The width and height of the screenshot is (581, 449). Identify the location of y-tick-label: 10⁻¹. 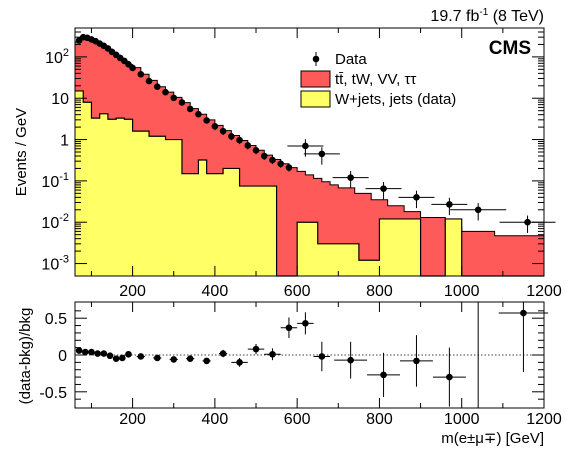
(55, 181).